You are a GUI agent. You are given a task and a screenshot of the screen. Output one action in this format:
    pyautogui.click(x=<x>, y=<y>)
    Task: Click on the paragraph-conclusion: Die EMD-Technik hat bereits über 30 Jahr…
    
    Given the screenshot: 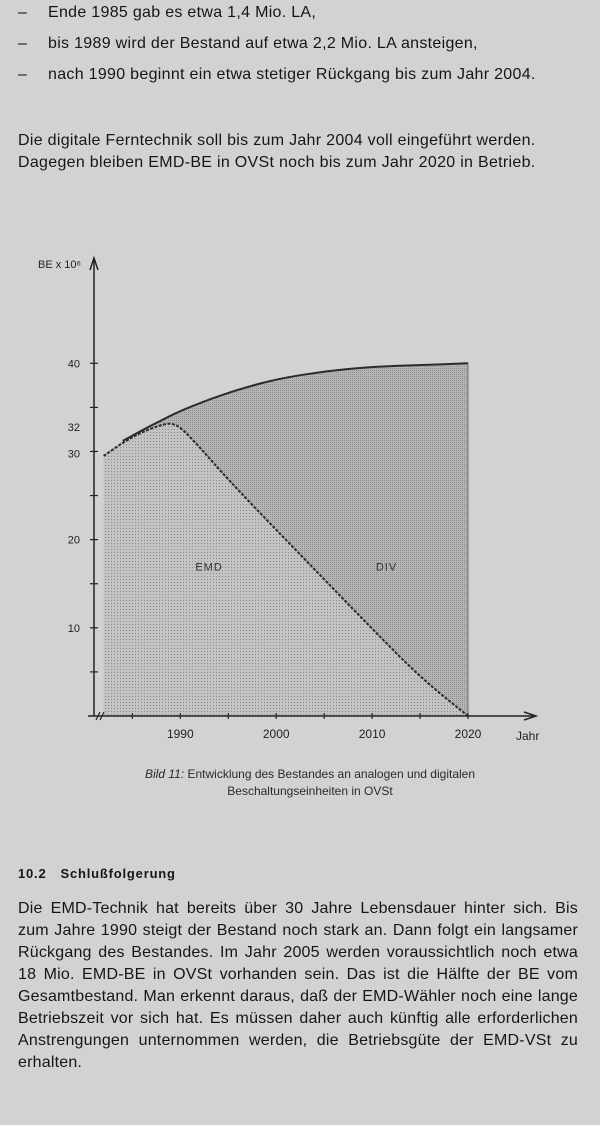 What is the action you would take?
    pyautogui.click(x=298, y=985)
    